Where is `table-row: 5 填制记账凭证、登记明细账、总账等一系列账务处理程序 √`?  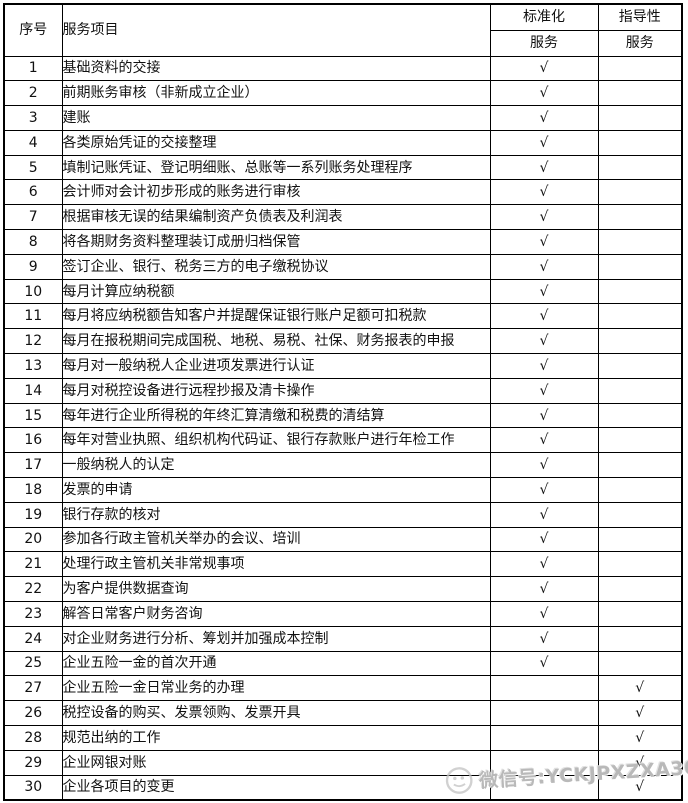 table-row: 5 填制记账凭证、登记明细账、总账等一系列账务处理程序 √ is located at coordinates (343, 167).